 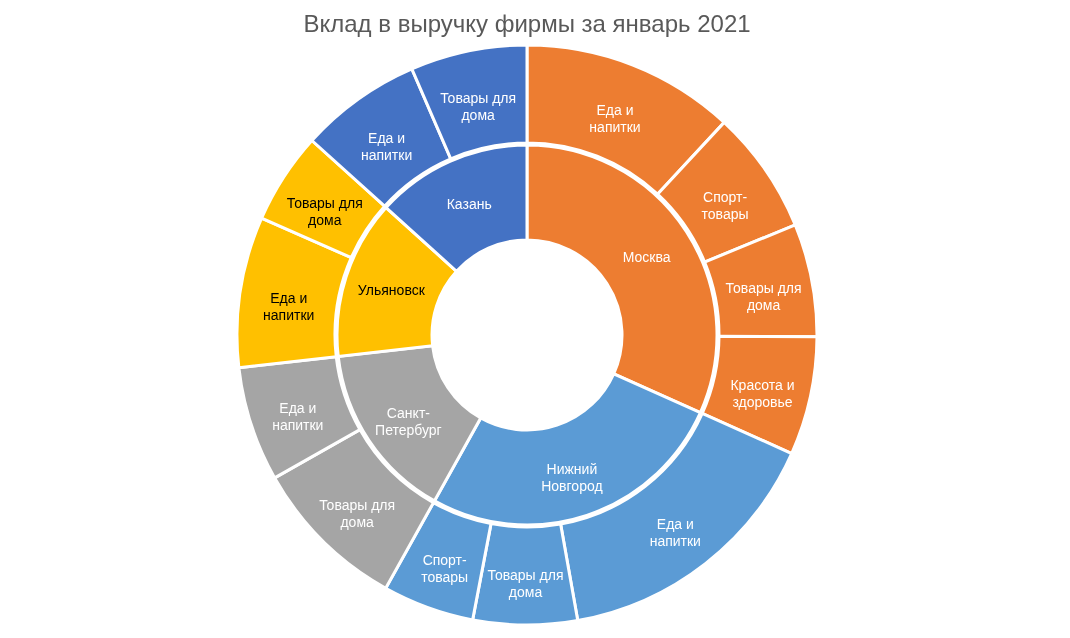 I want to click on slice-label: Ульяновск, so click(x=391, y=290).